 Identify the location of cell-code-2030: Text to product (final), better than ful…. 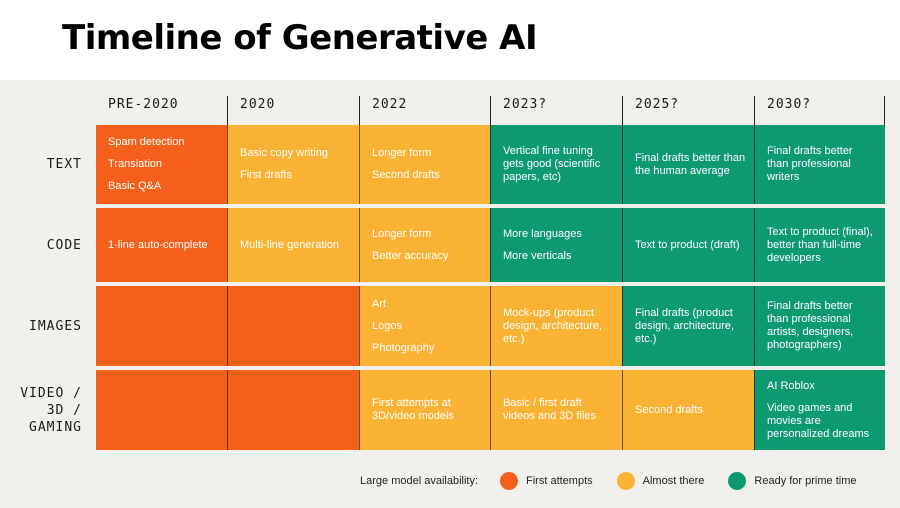
(819, 245).